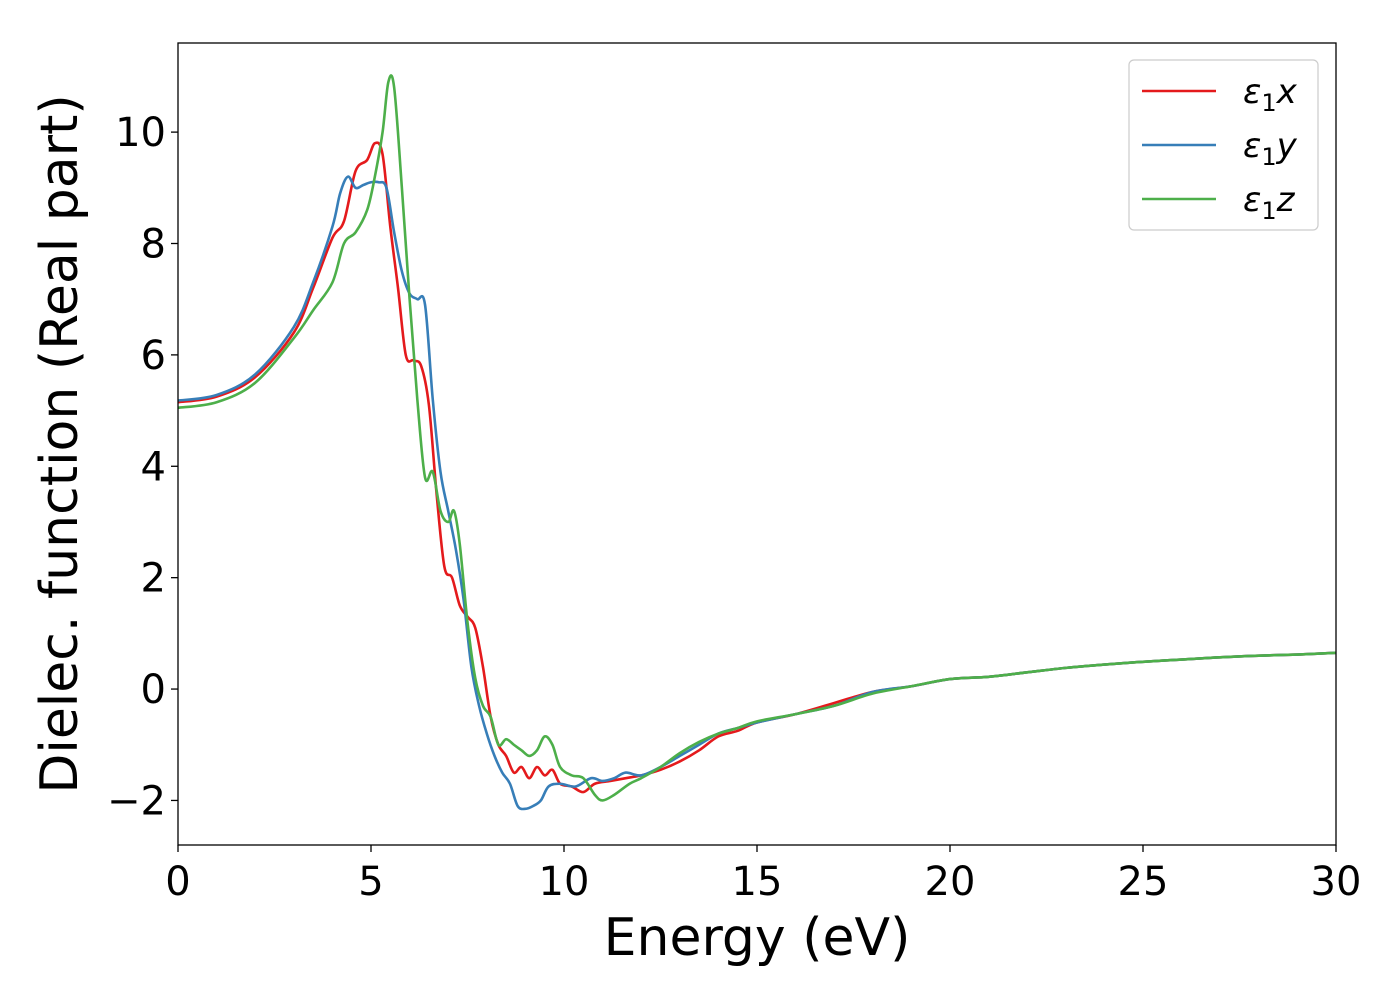 The width and height of the screenshot is (1400, 1000). I want to click on legend-label-z: ε1z, so click(1269, 202).